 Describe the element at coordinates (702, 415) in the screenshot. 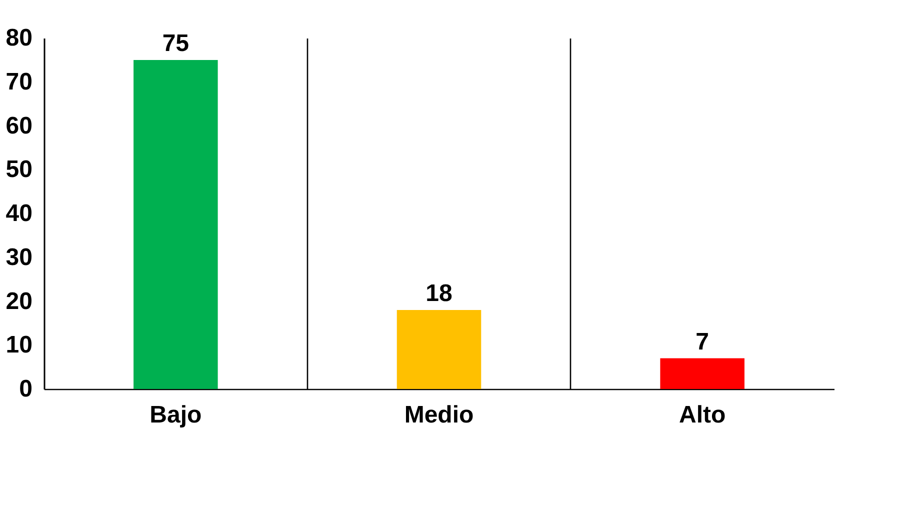

I see `x-tick-label: Alto` at that location.